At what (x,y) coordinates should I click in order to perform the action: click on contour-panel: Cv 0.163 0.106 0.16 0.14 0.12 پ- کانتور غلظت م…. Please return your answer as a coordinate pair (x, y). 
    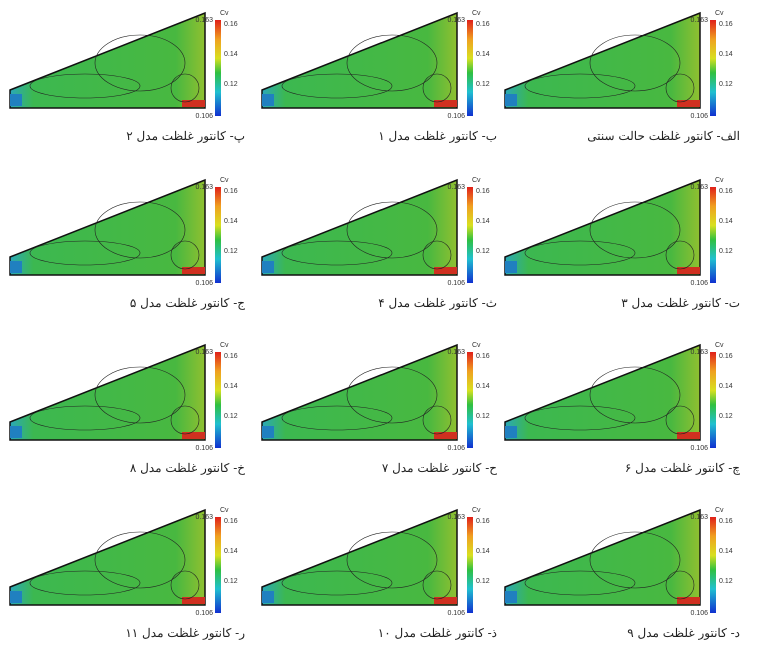
    Looking at the image, I should click on (127, 76).